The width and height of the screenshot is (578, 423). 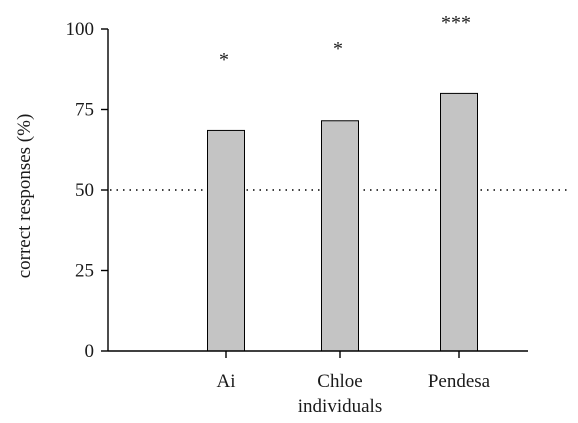 What do you see at coordinates (84, 110) in the screenshot?
I see `y-tick-label: 75` at bounding box center [84, 110].